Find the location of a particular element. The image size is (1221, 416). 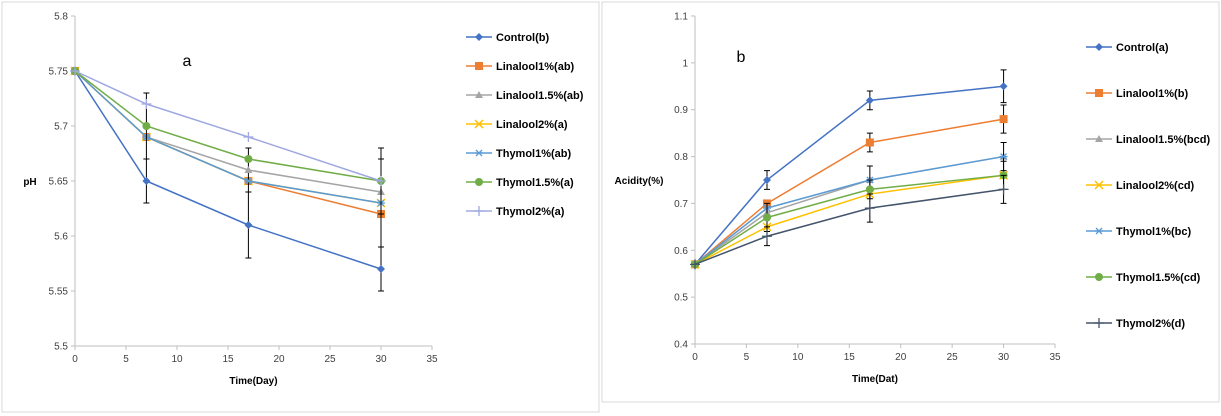

legend-entry: Linalool1.5%(bcd) is located at coordinates (1148, 140).